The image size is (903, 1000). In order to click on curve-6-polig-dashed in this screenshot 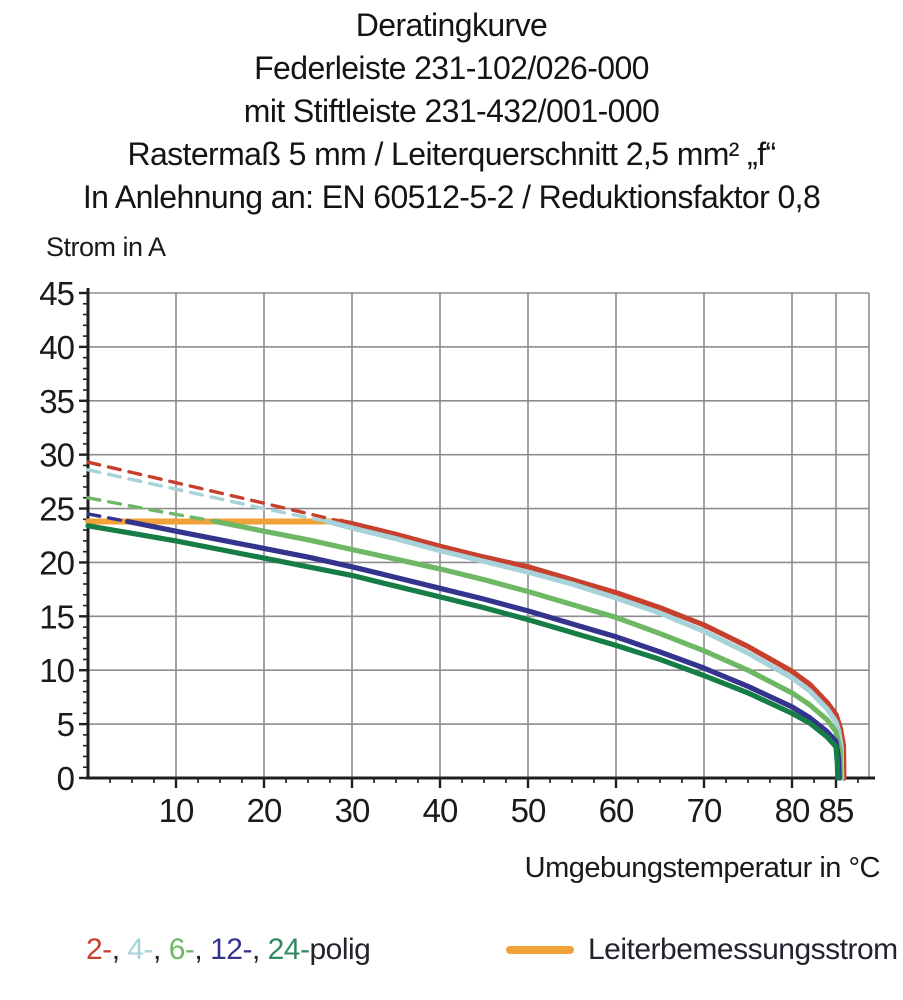, I will do `click(152, 510)`.